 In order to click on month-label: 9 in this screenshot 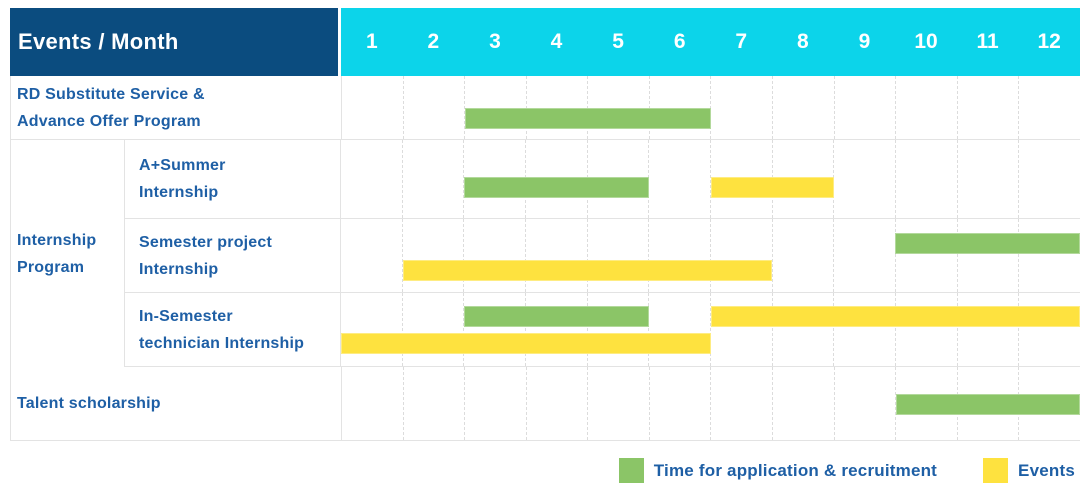, I will do `click(864, 41)`.